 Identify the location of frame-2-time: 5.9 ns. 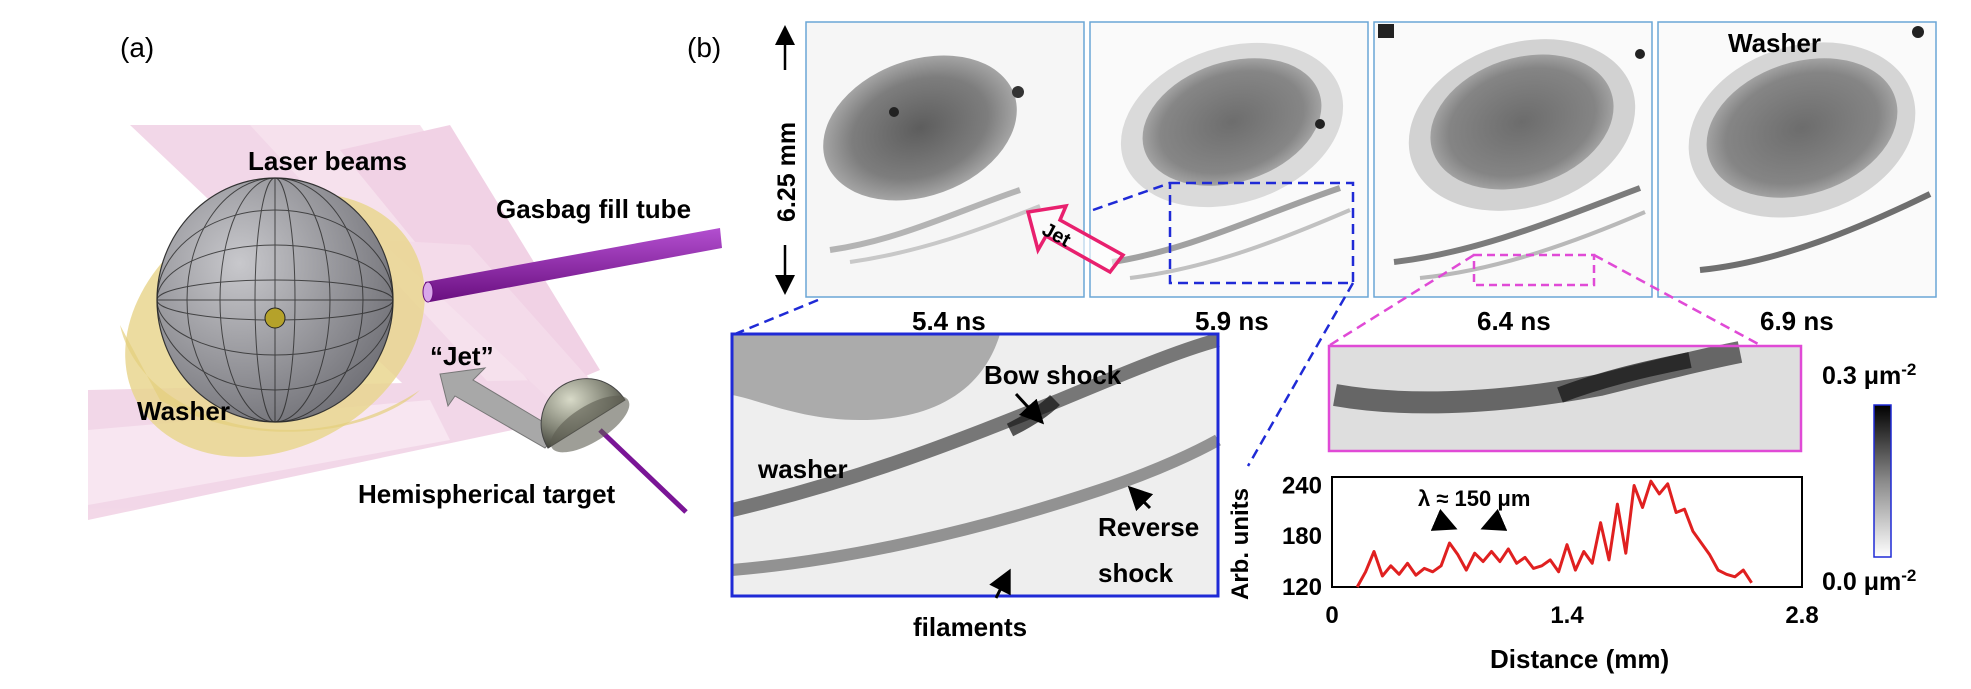
(1232, 321).